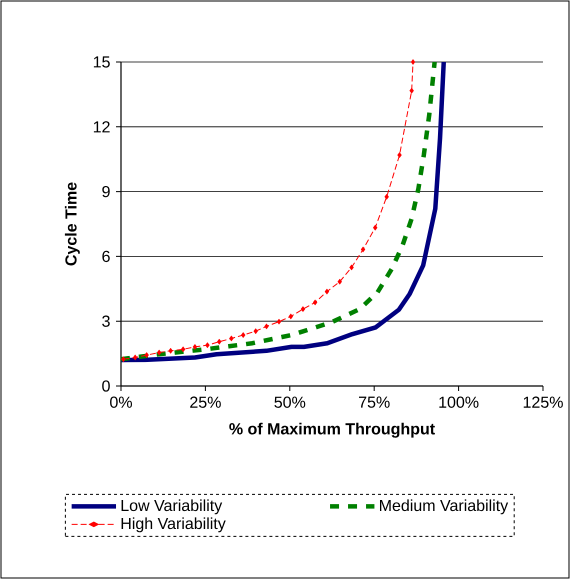 The width and height of the screenshot is (570, 579). What do you see at coordinates (106, 192) in the screenshot?
I see `y-tick-label: 9` at bounding box center [106, 192].